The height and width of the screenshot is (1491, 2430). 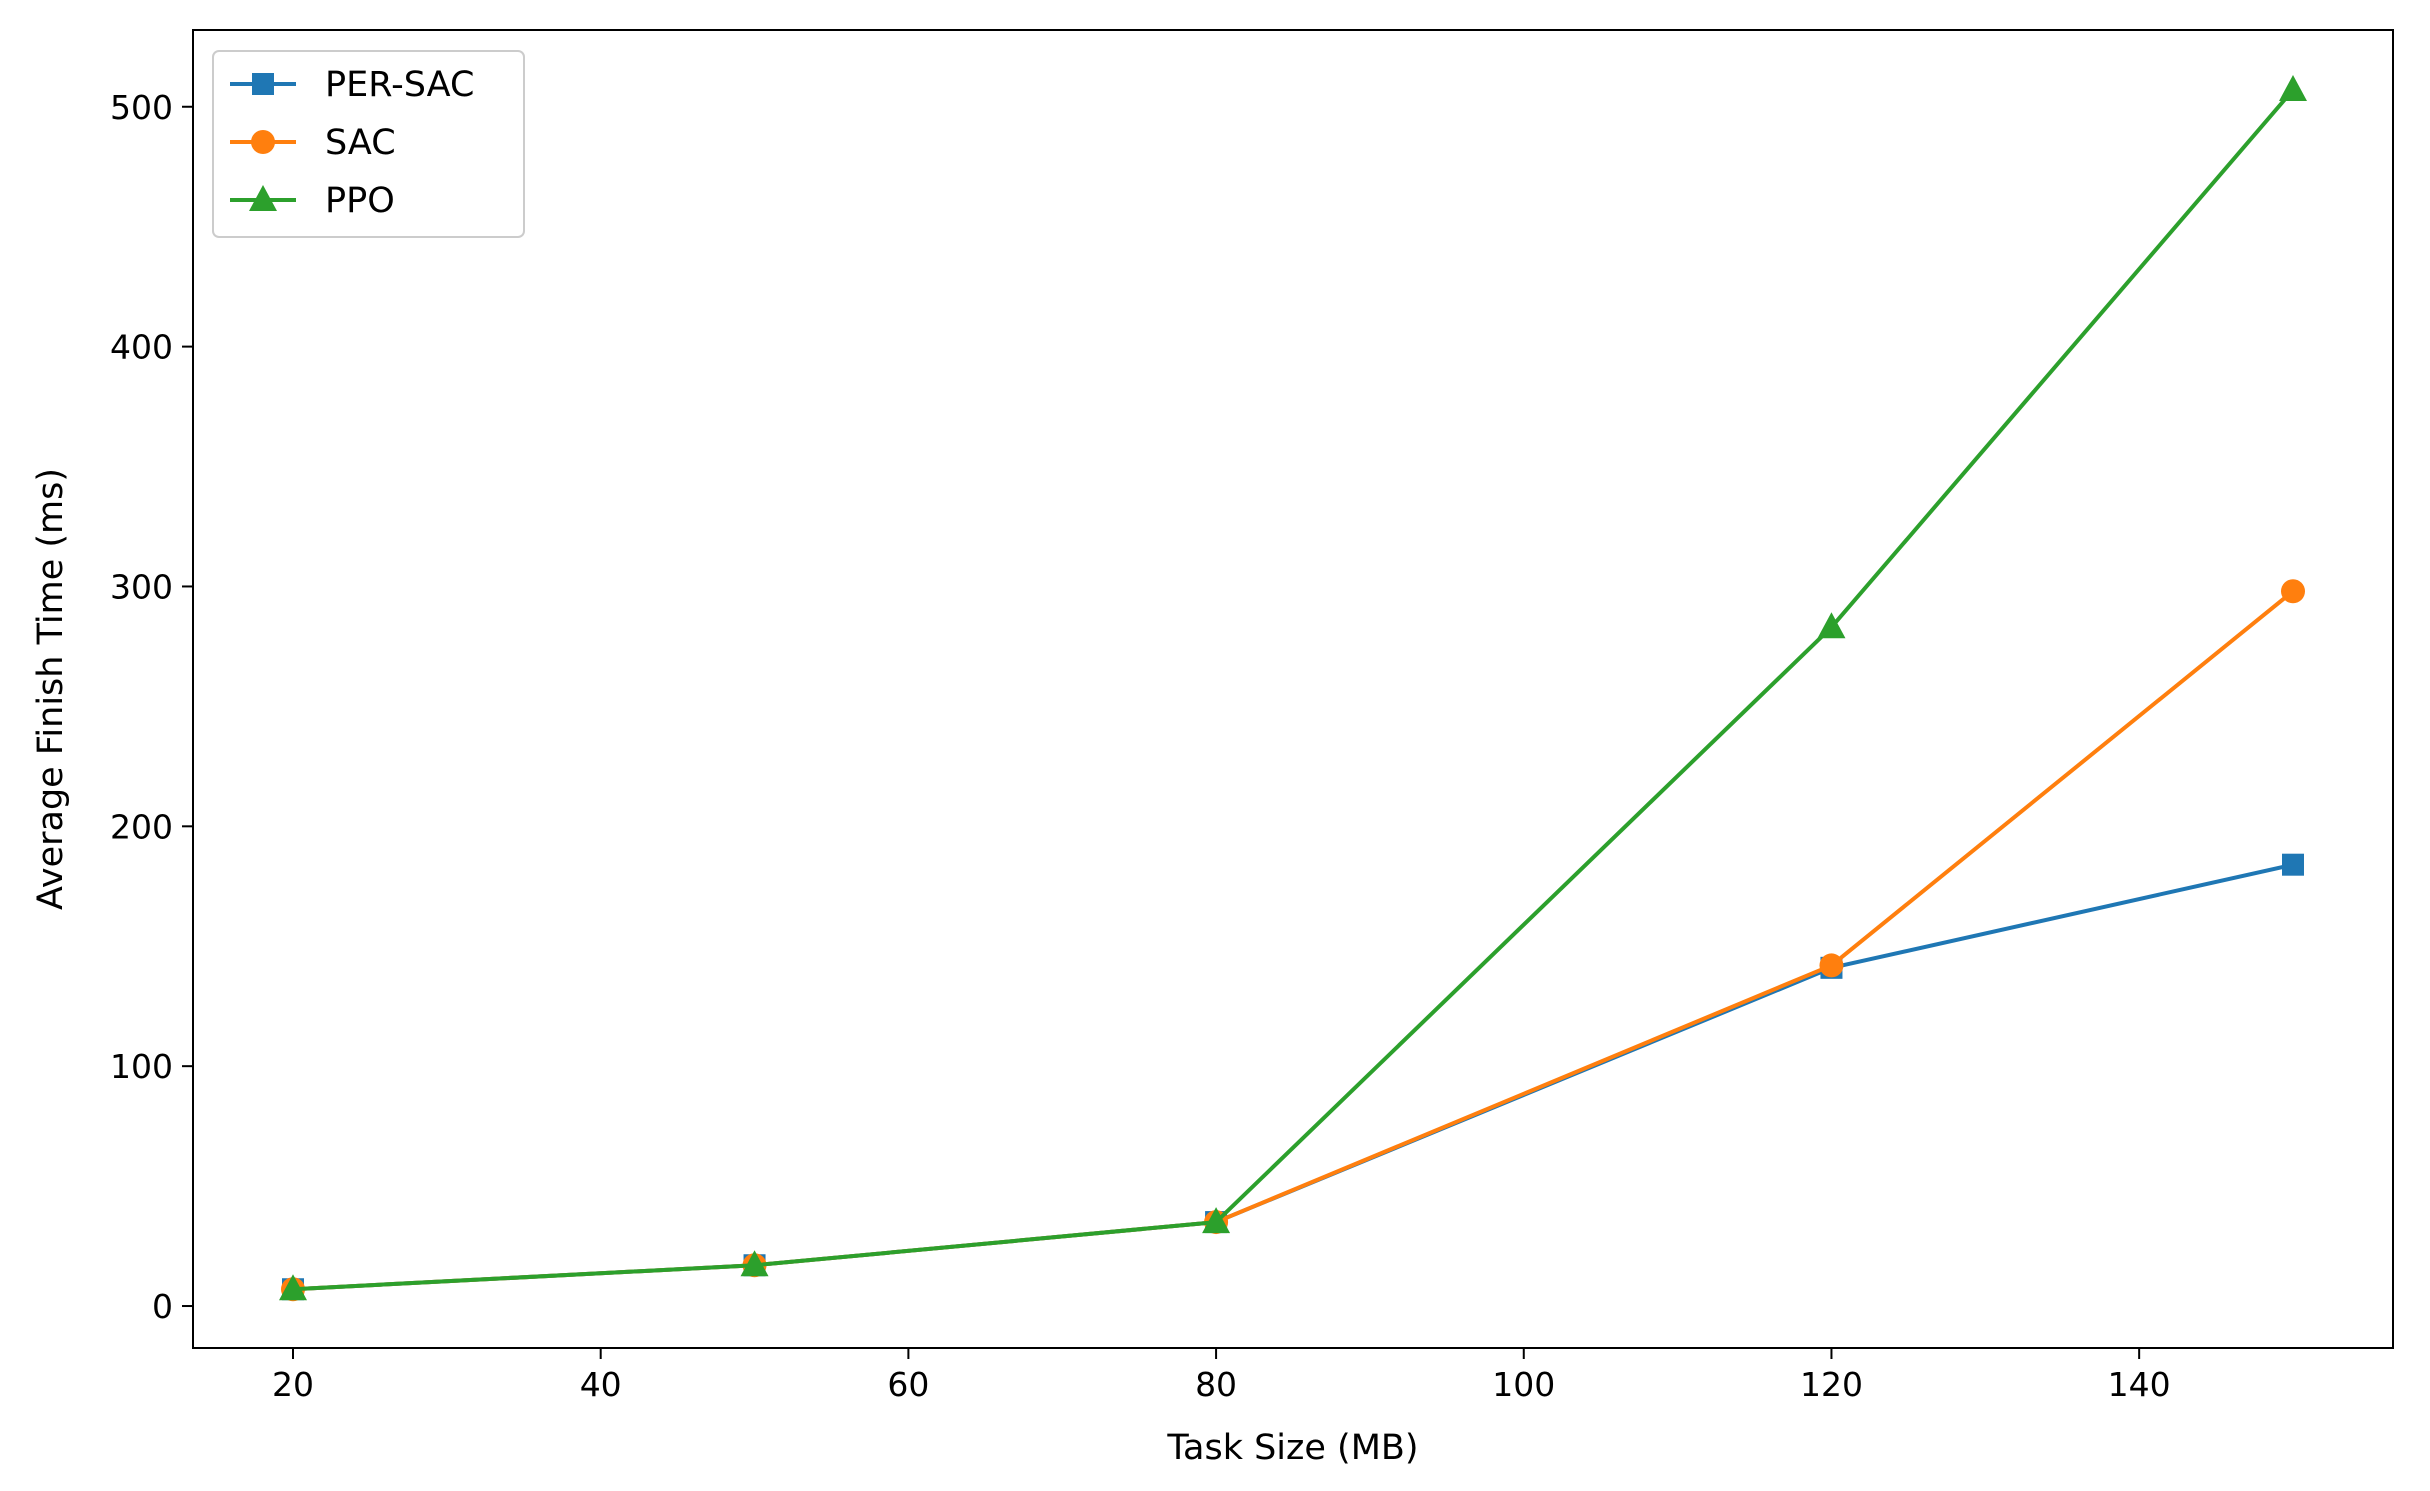 What do you see at coordinates (2139, 1384) in the screenshot?
I see `x-tick-label: 140` at bounding box center [2139, 1384].